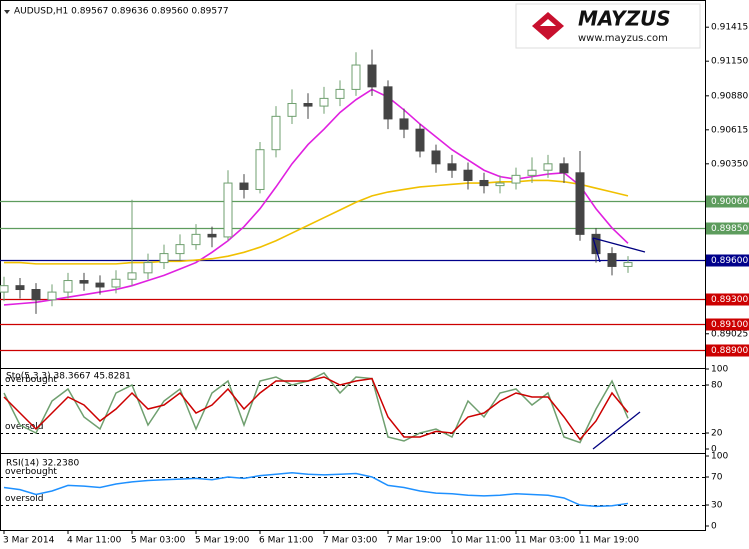 The height and width of the screenshot is (549, 749). What do you see at coordinates (68, 377) in the screenshot?
I see `indicator-title: Sto(5,3,3) 38.3667 45.8281` at bounding box center [68, 377].